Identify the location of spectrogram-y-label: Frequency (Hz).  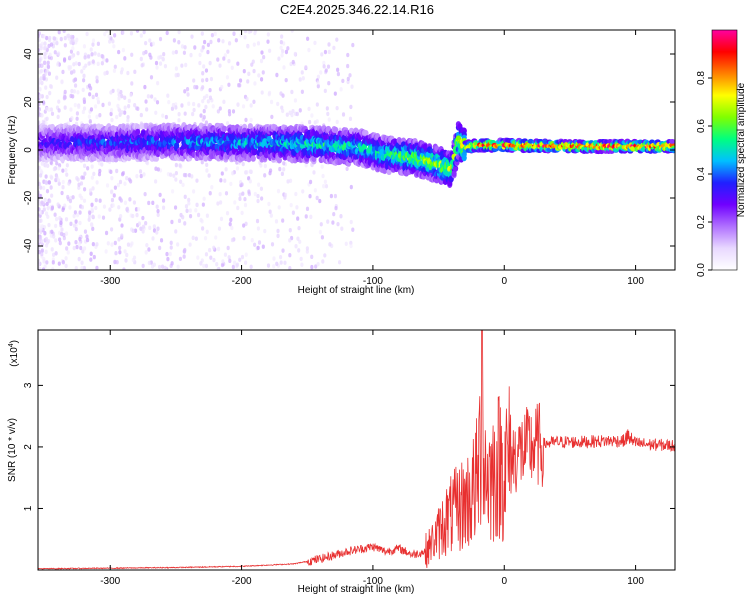
(12, 150).